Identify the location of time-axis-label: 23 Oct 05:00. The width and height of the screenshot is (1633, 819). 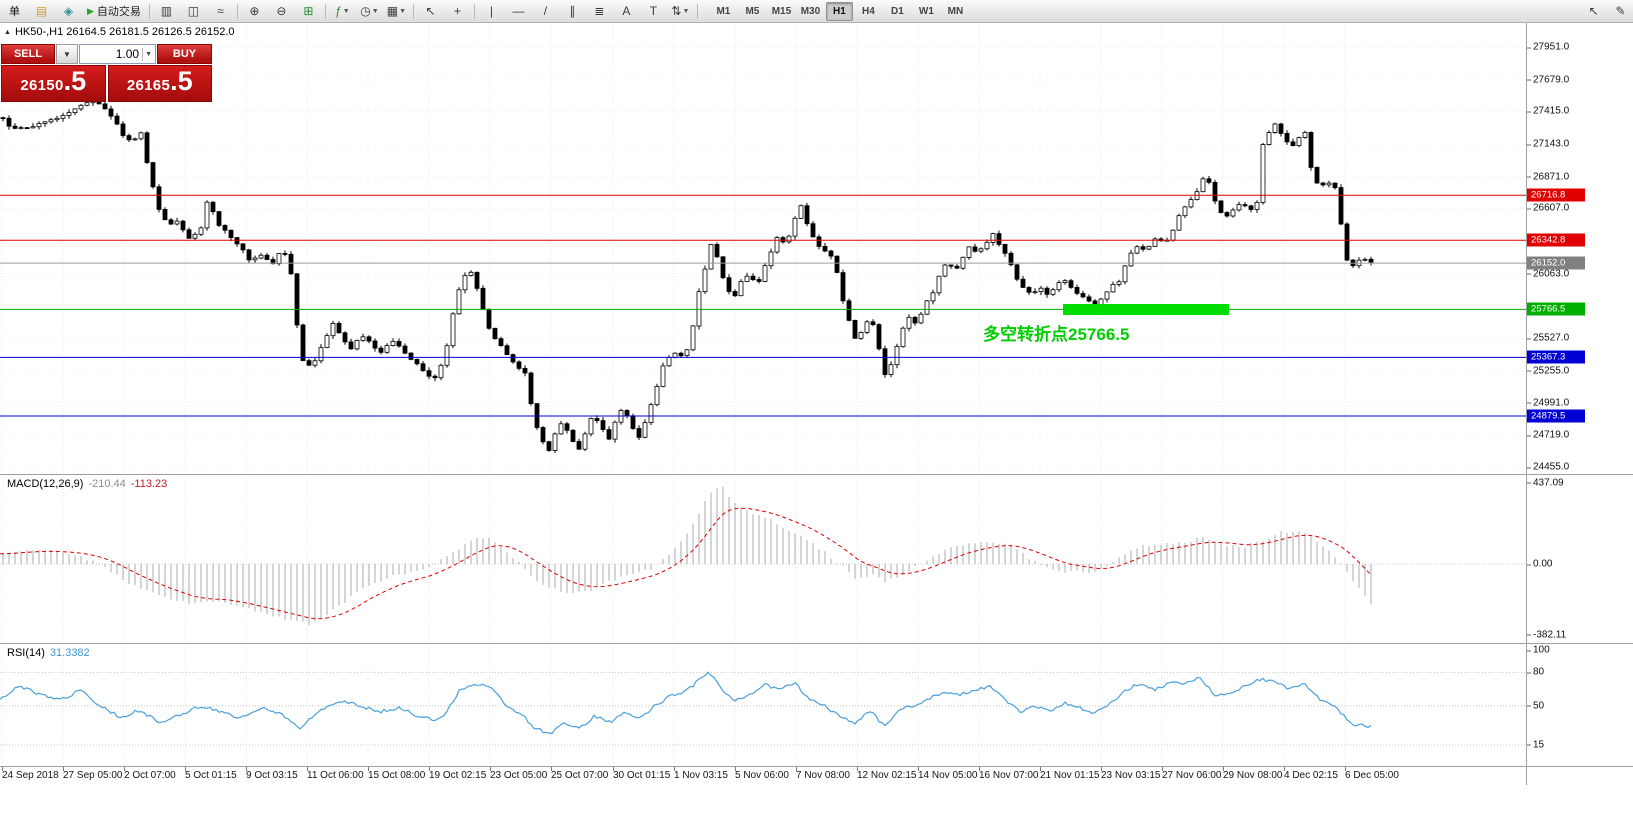
(519, 775).